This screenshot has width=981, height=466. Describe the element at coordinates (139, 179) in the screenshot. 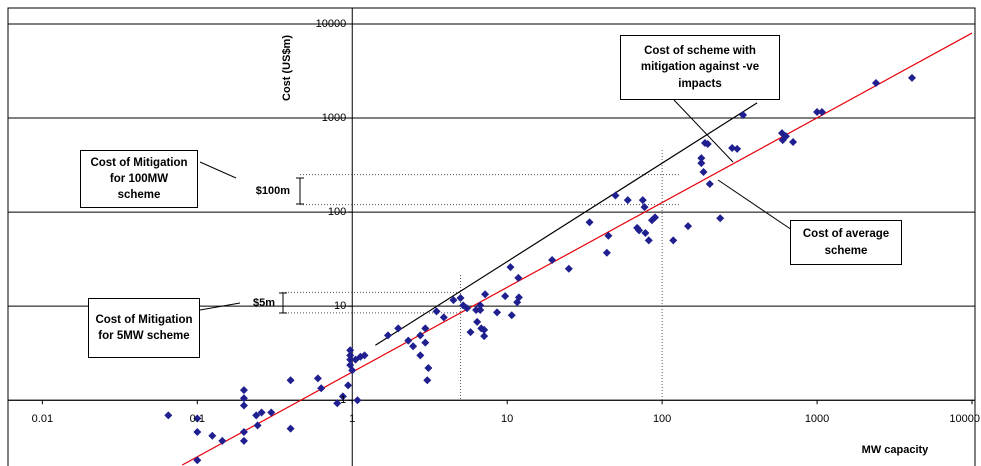

I see `annotation-box: Cost of Mitigation for 100MW scheme` at that location.